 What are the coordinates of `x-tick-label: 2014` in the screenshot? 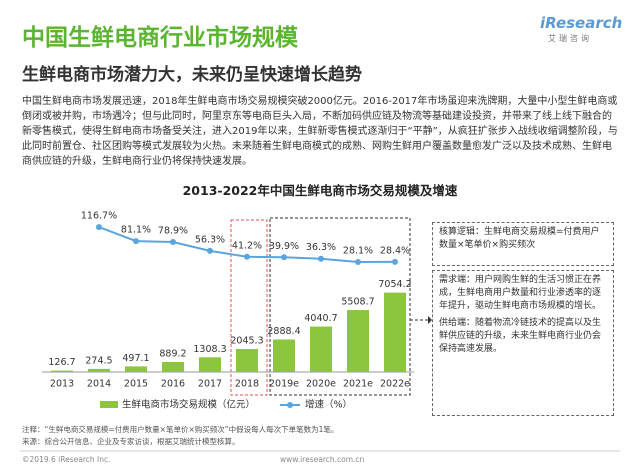 It's located at (99, 384).